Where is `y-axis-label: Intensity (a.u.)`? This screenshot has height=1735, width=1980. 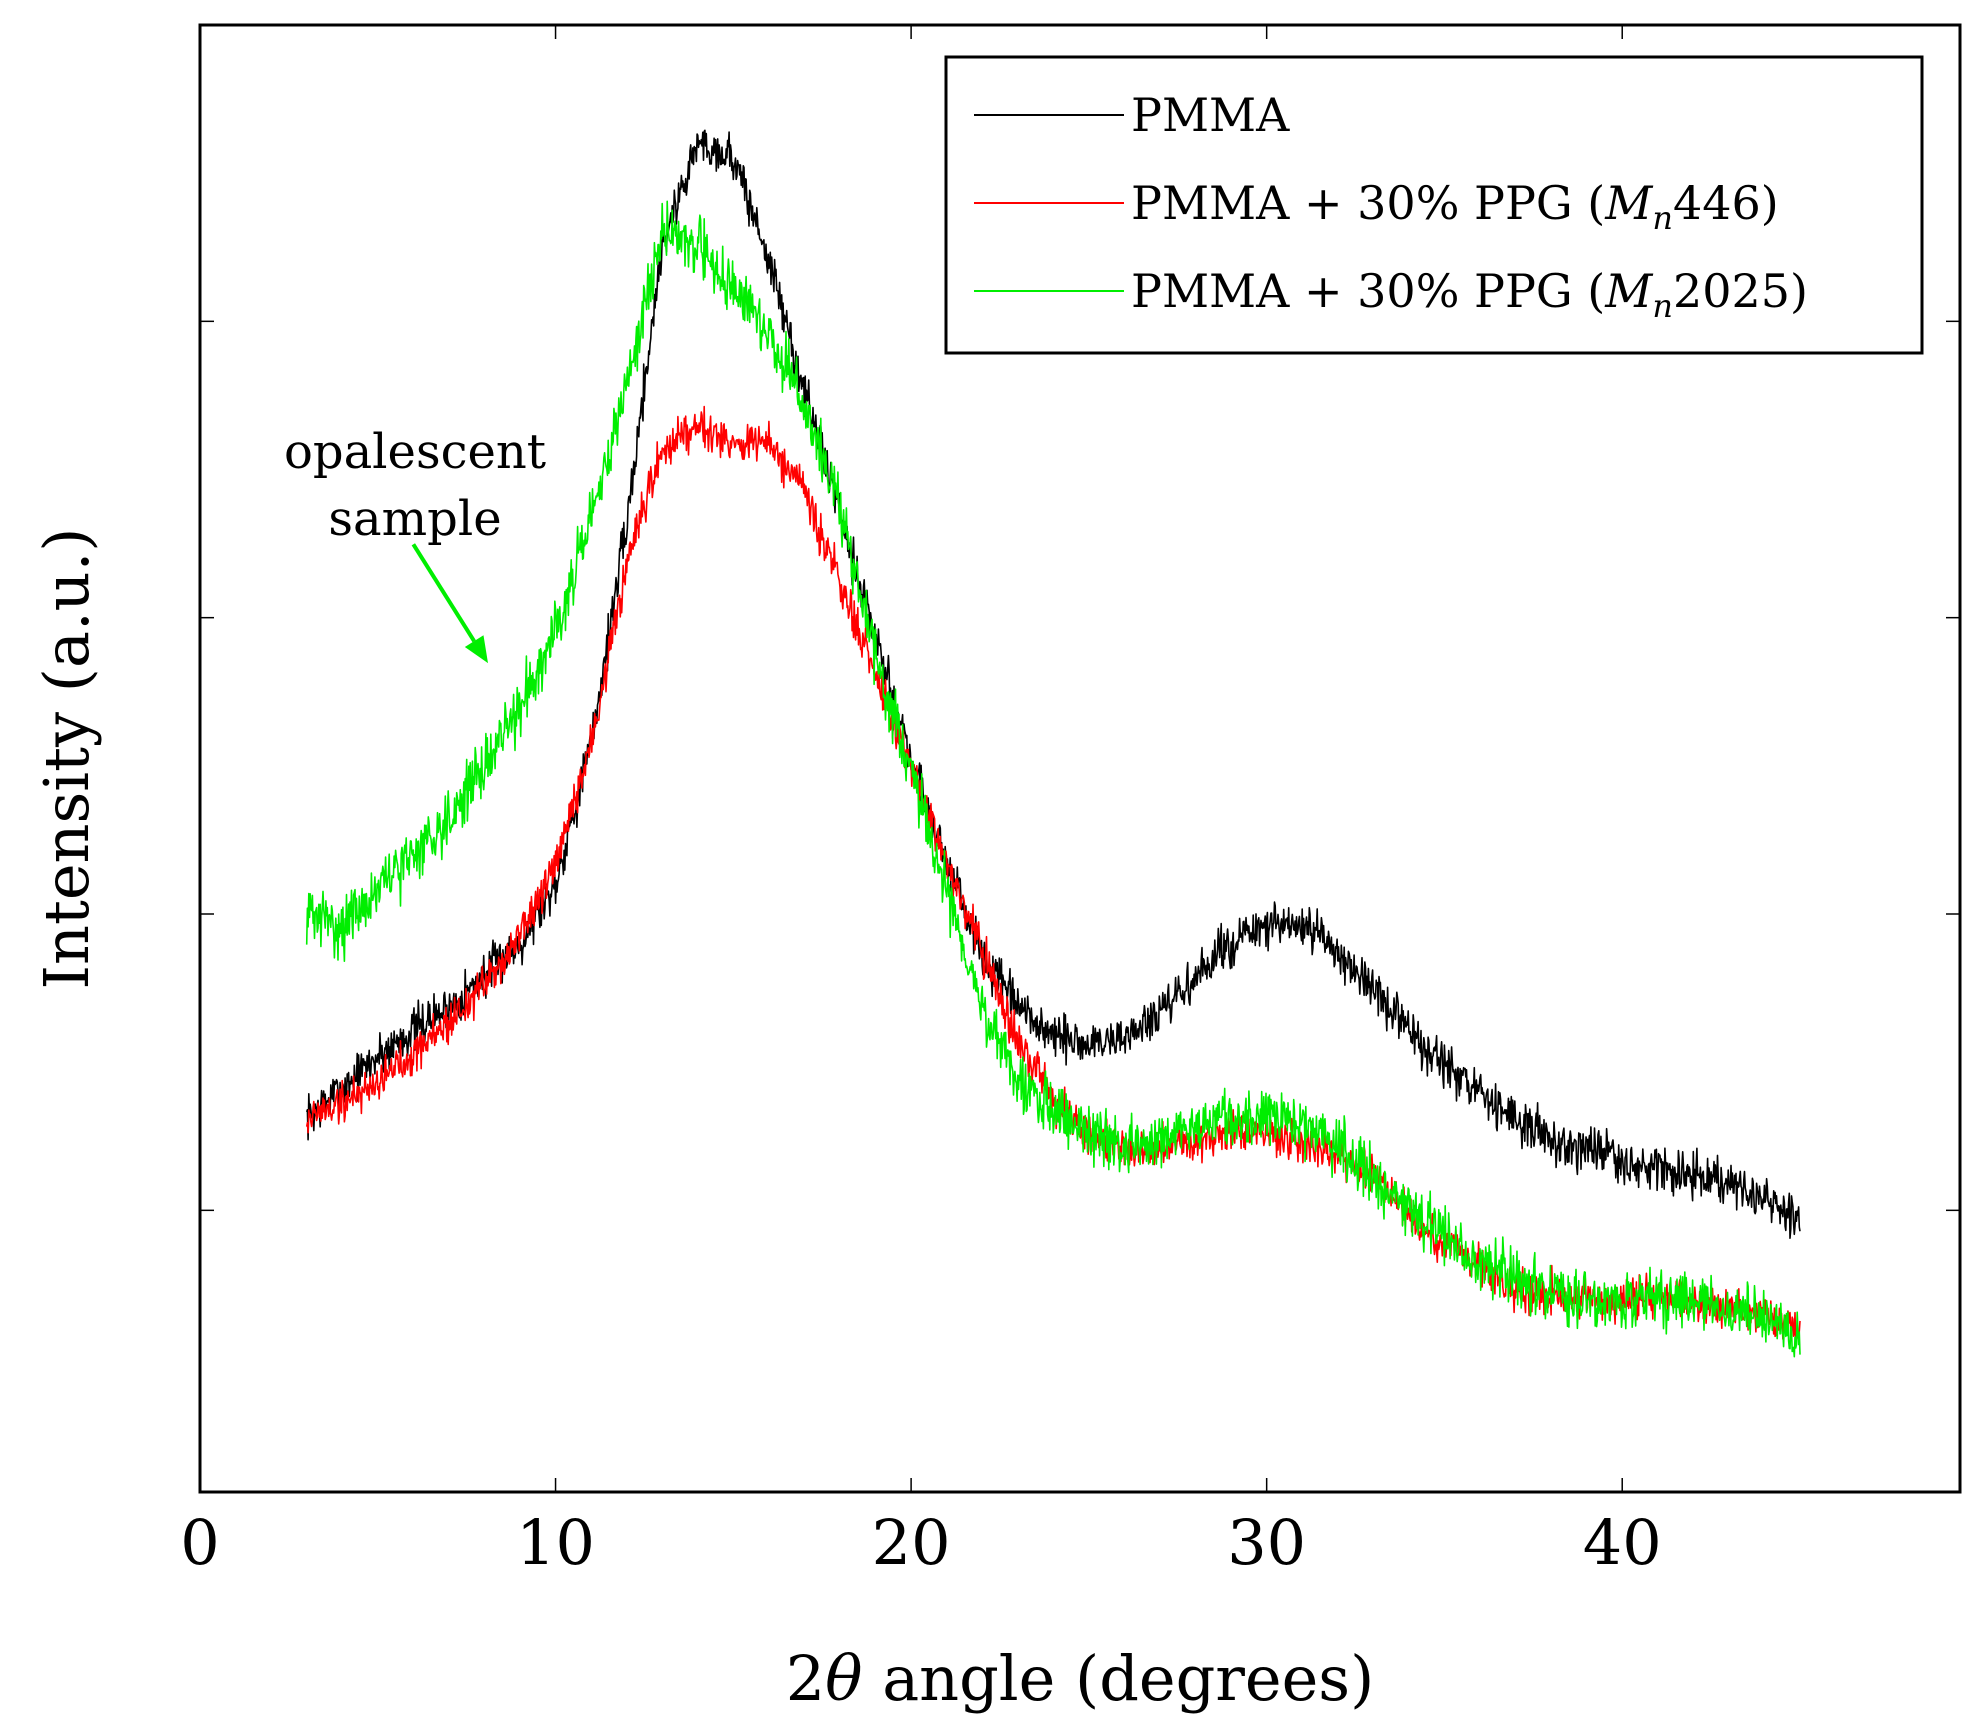 y-axis-label: Intensity (a.u.) is located at coordinates (66, 759).